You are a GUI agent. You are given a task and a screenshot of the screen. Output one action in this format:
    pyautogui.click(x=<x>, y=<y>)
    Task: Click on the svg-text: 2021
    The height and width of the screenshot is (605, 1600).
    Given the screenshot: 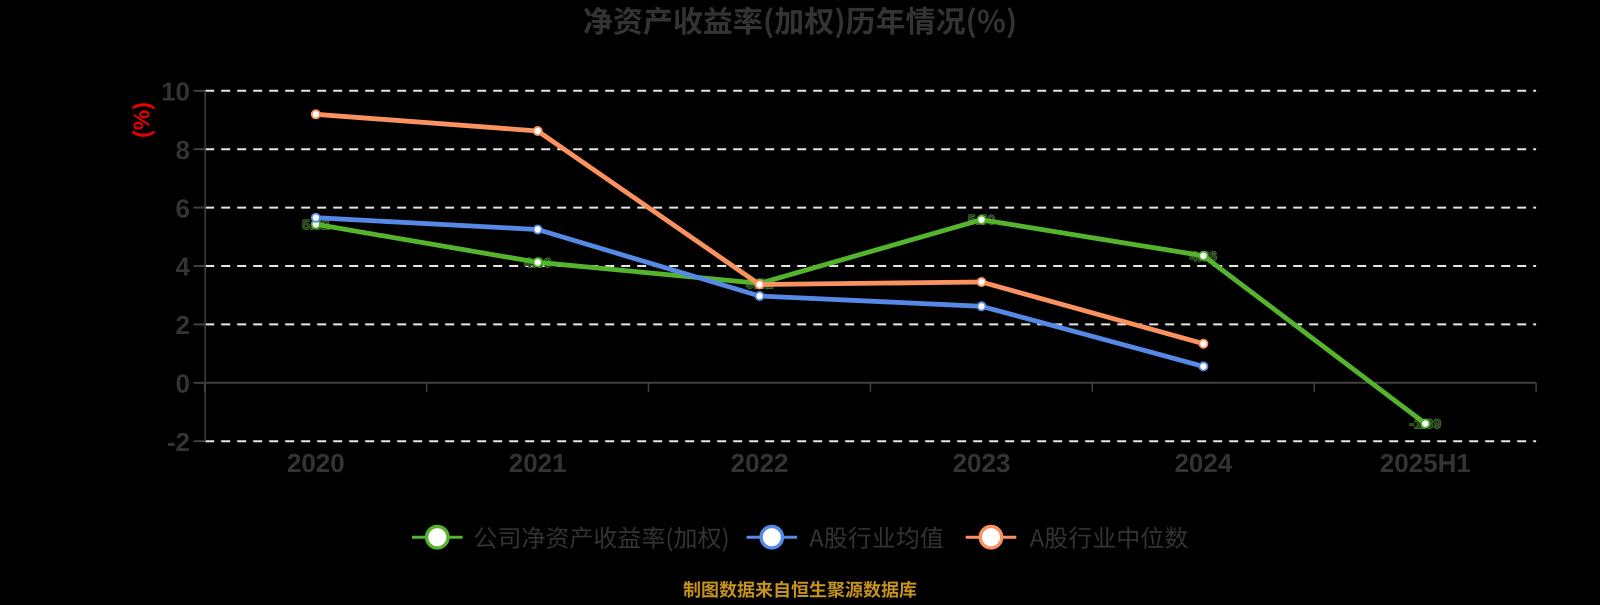 What is the action you would take?
    pyautogui.click(x=538, y=463)
    